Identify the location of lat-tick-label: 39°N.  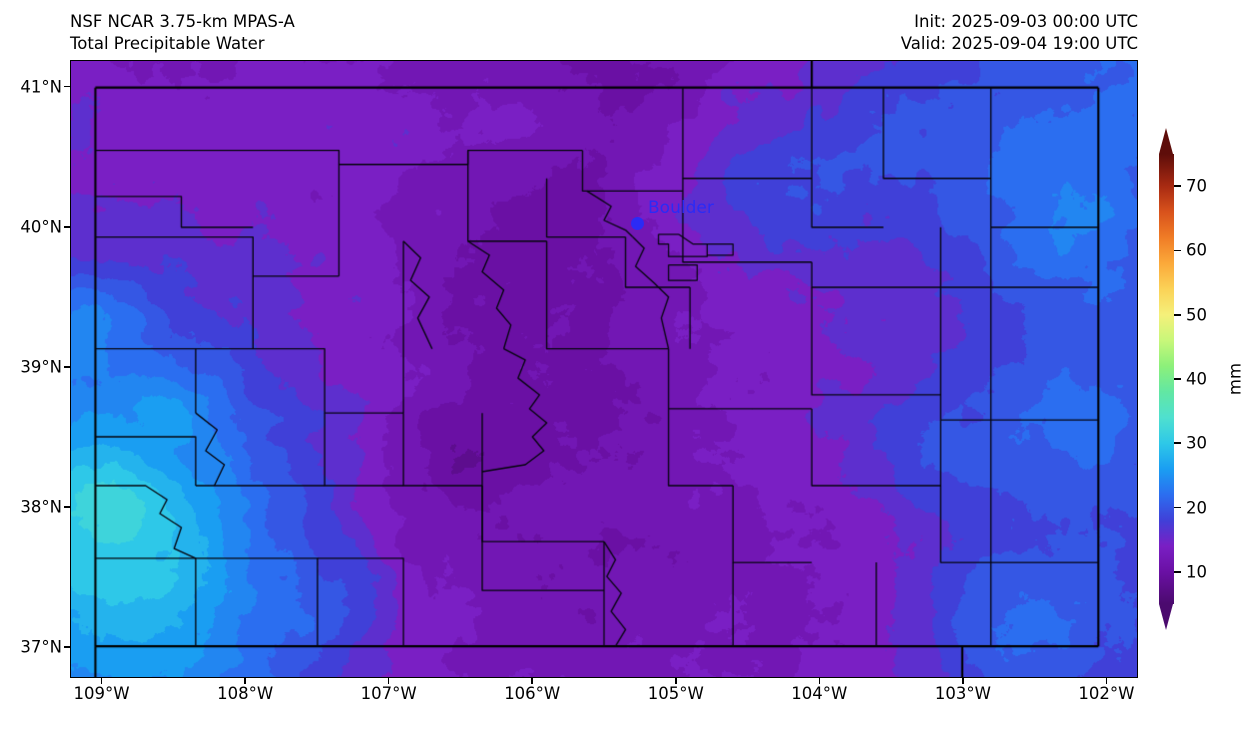
(41, 367).